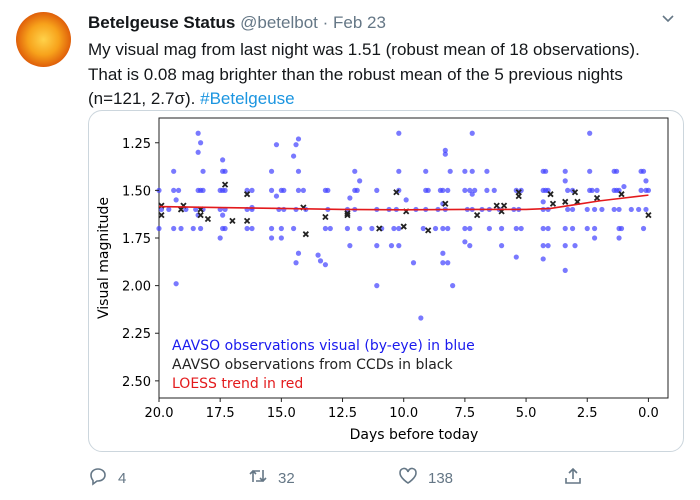 This screenshot has width=700, height=500. What do you see at coordinates (104, 258) in the screenshot?
I see `y-axis-label: Visual magnitude` at bounding box center [104, 258].